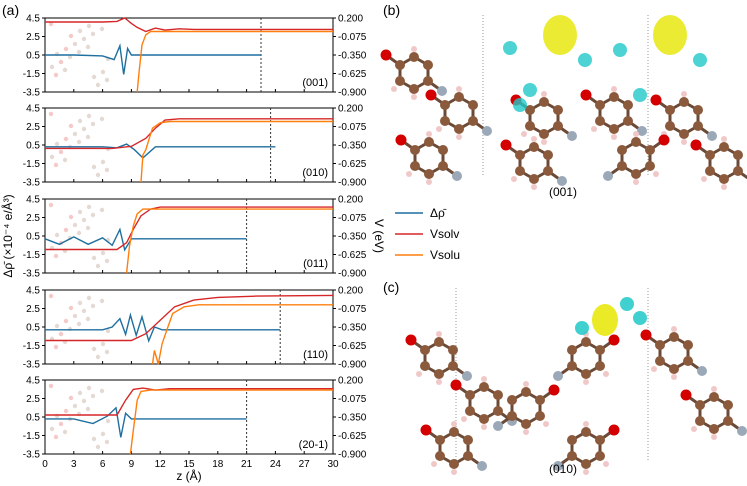 The height and width of the screenshot is (486, 747). Describe the element at coordinates (563, 192) in the screenshot. I see `panel-b-caption: (001)` at that location.